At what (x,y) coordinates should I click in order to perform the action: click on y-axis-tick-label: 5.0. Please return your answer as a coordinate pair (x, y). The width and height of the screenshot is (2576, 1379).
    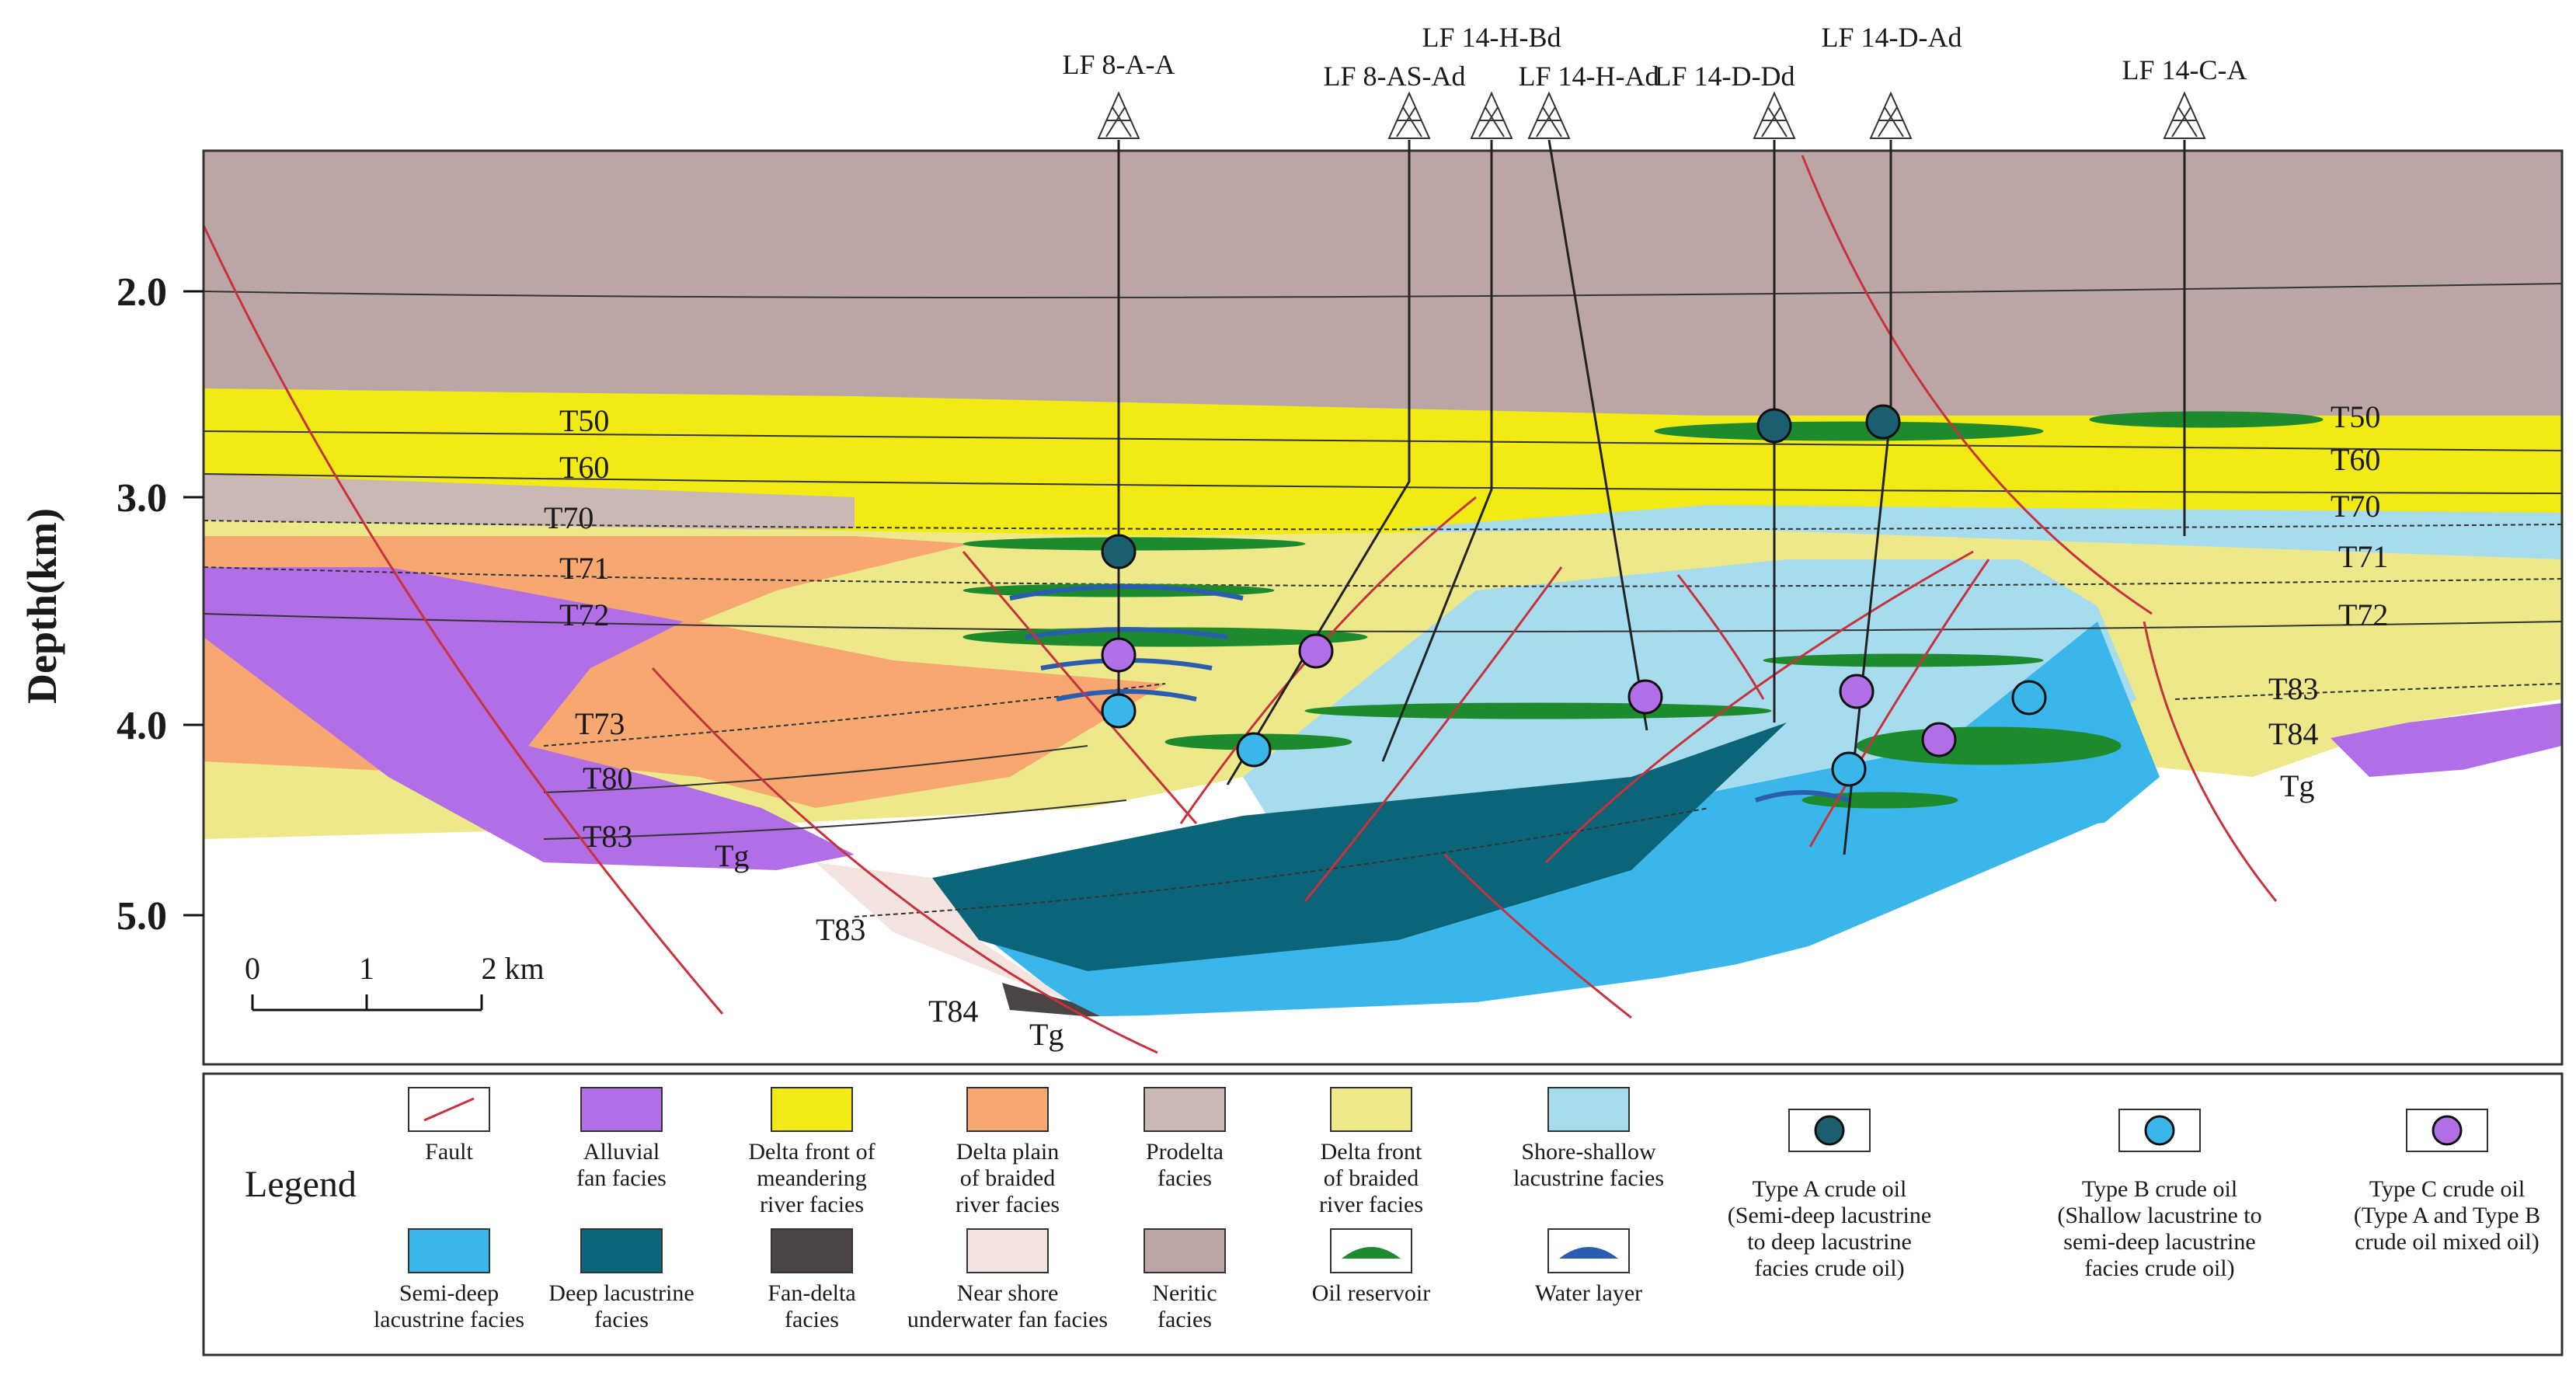
    Looking at the image, I should click on (142, 916).